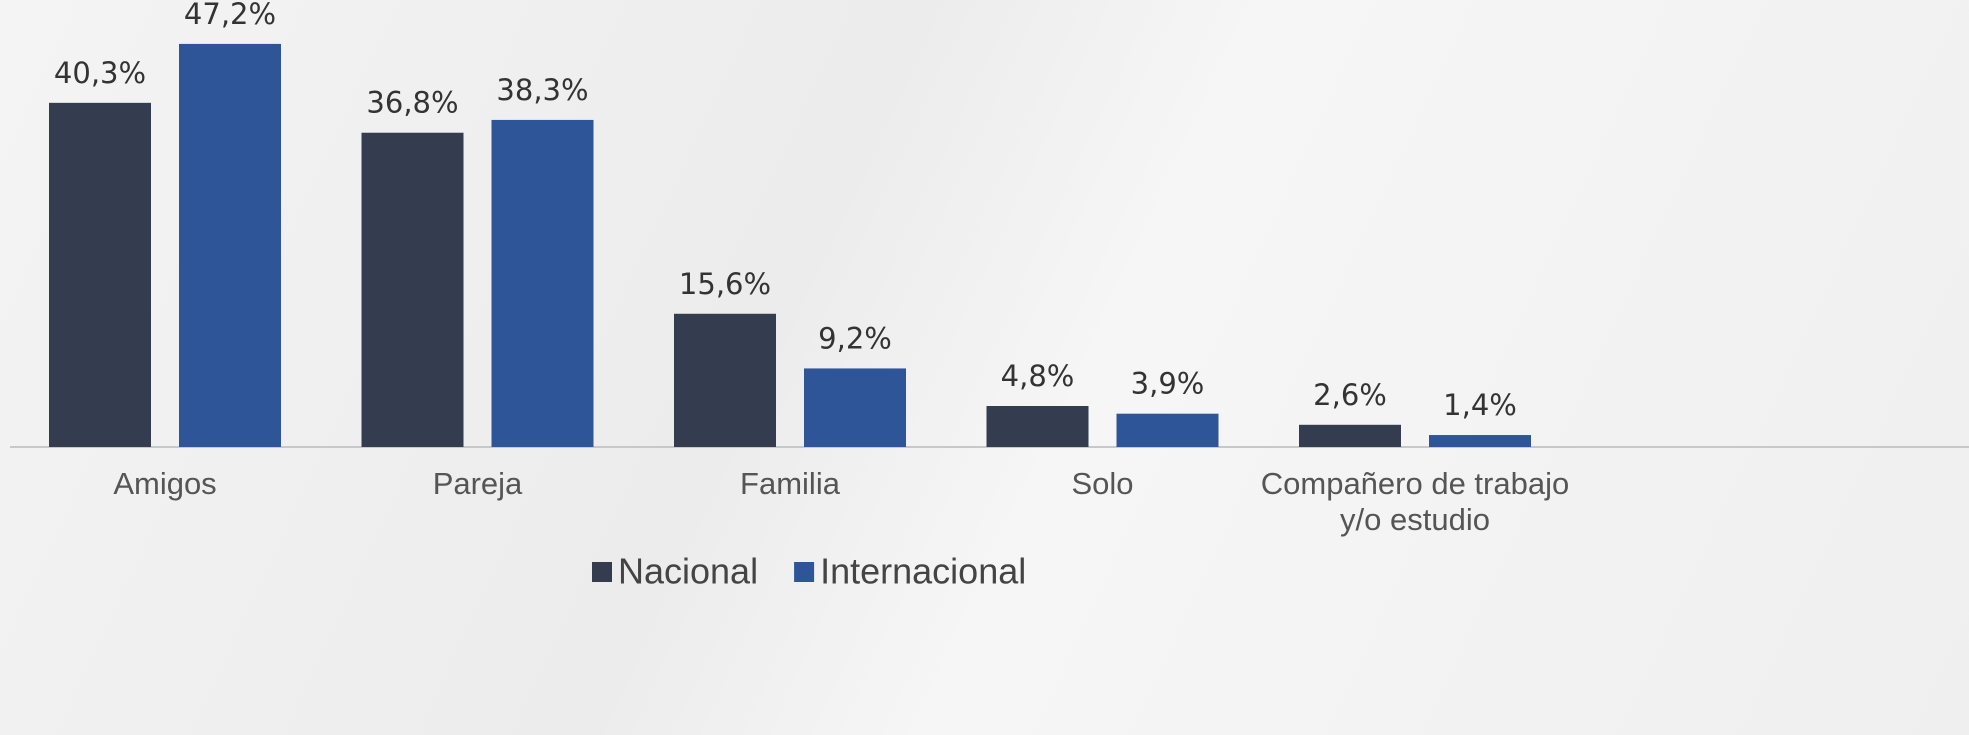 This screenshot has height=735, width=1969. I want to click on value-label: 4,8%, so click(1038, 376).